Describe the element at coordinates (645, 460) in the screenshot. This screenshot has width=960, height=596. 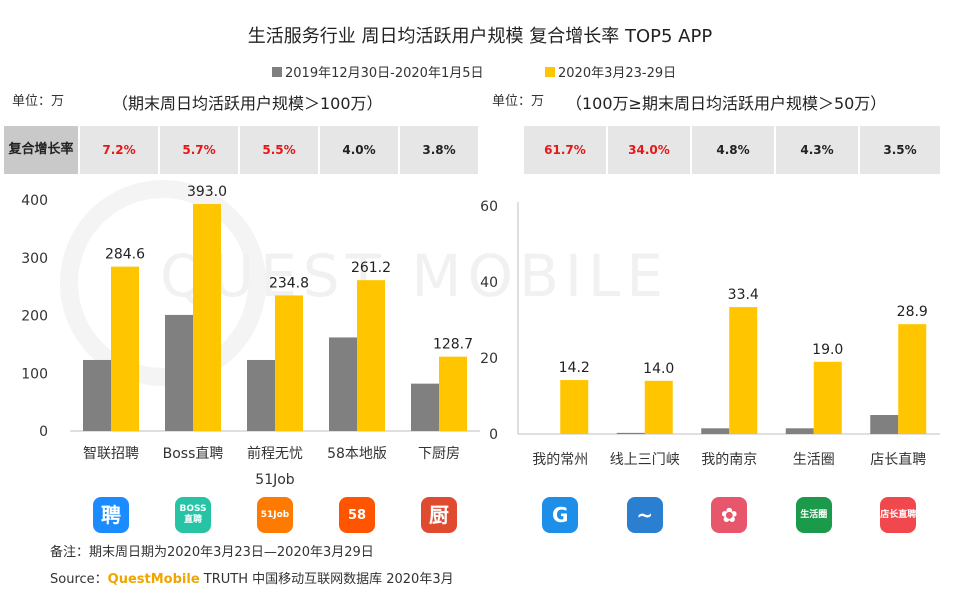
I see `right-category-label-1: 线上三门峡` at that location.